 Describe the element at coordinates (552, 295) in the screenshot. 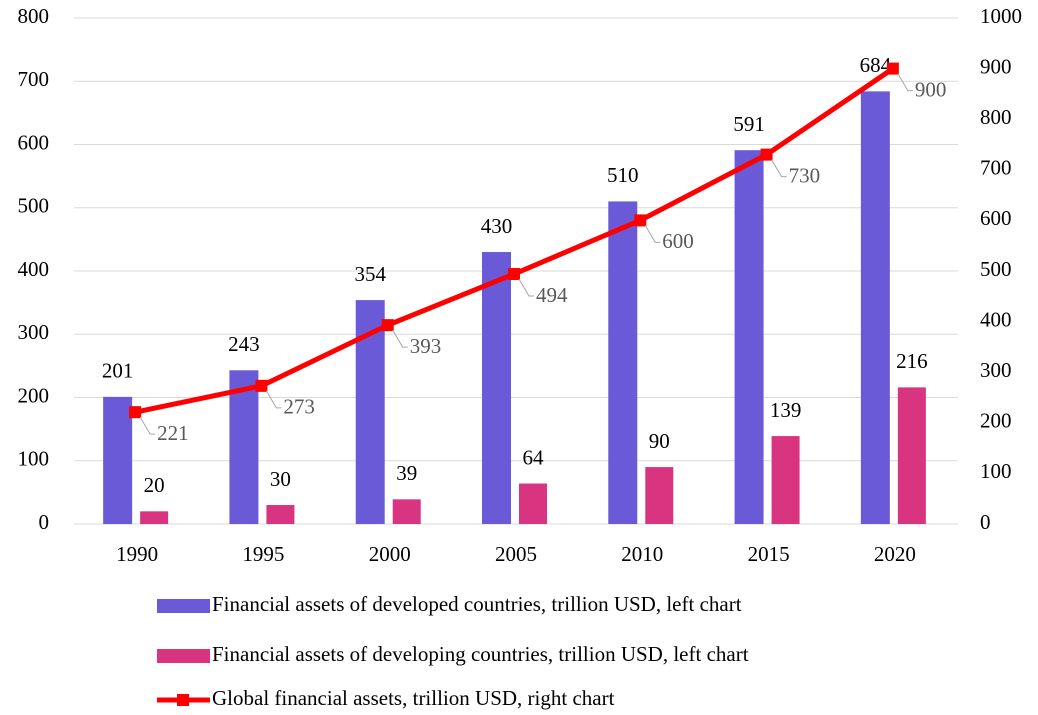

I see `data-label: 494` at that location.